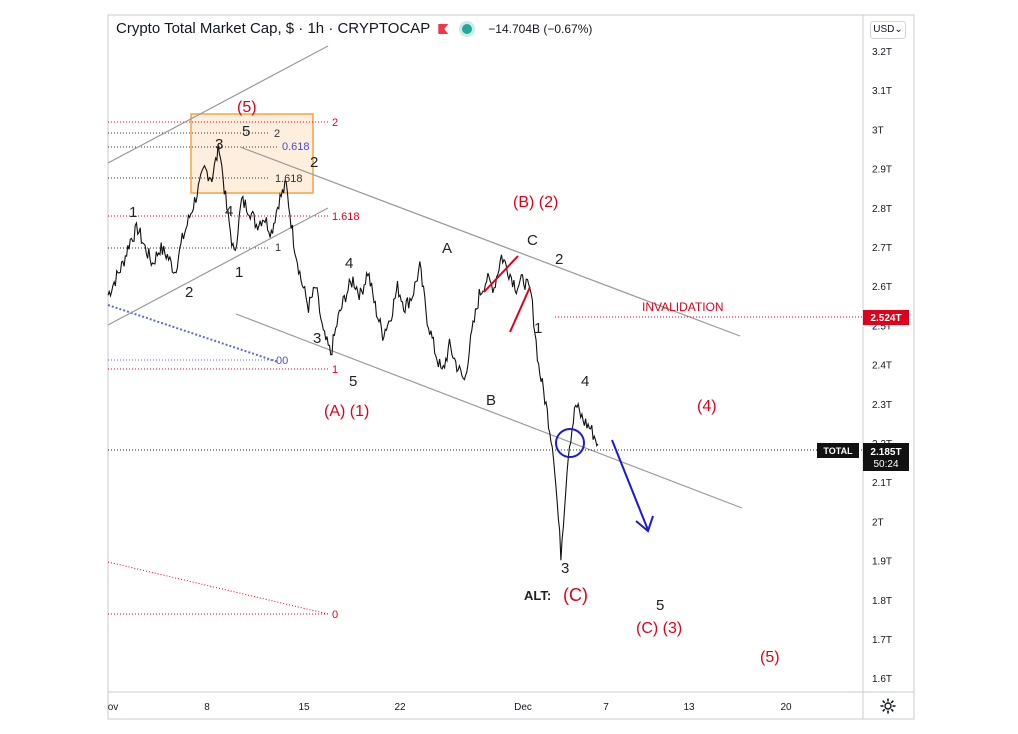 This screenshot has height=734, width=1018. I want to click on invalidation-price-tag, so click(886, 317).